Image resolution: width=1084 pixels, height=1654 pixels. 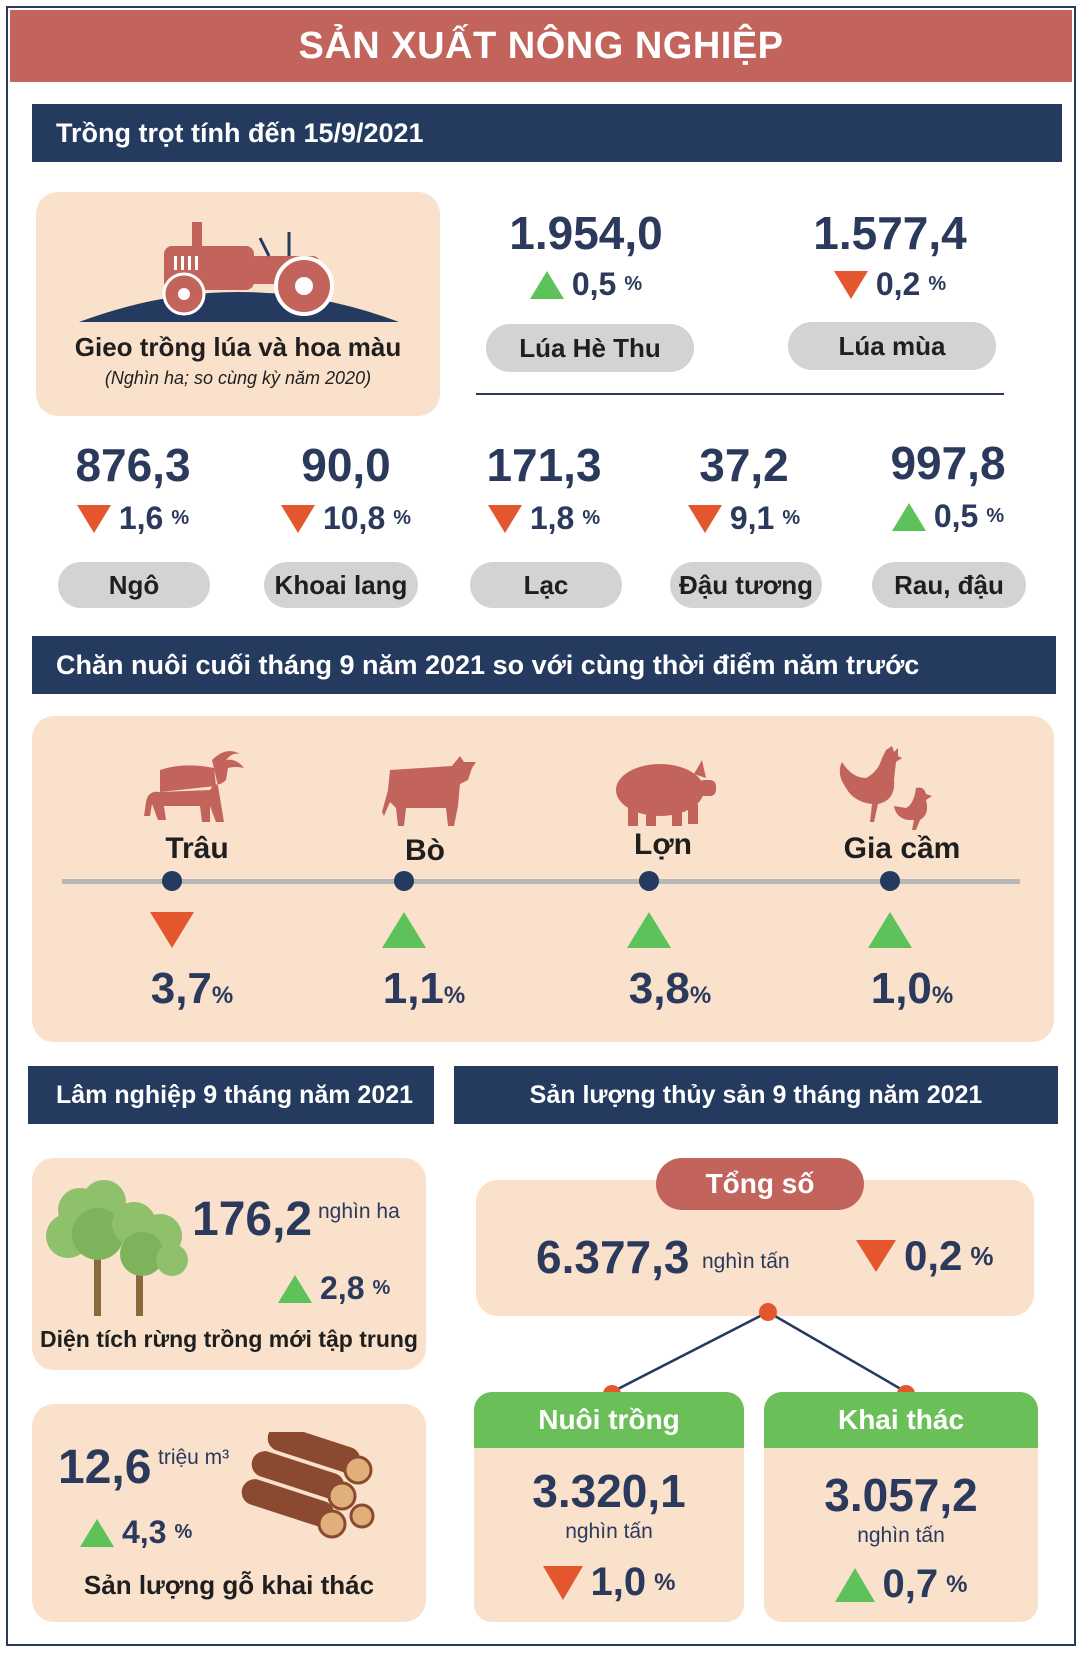 What do you see at coordinates (746, 1261) in the screenshot?
I see `fishery-total-unit: nghìn tấn` at bounding box center [746, 1261].